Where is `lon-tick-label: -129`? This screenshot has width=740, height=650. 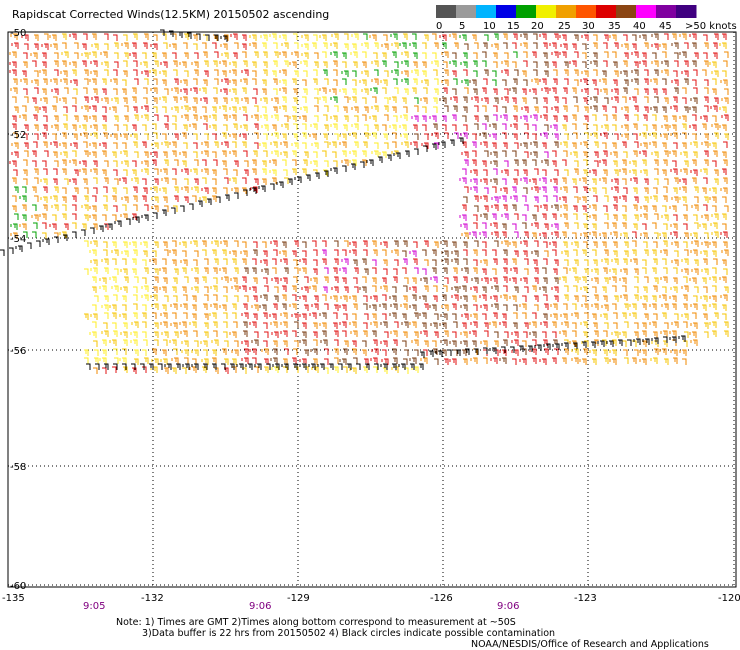
lon-tick-label: -129 is located at coordinates (298, 598).